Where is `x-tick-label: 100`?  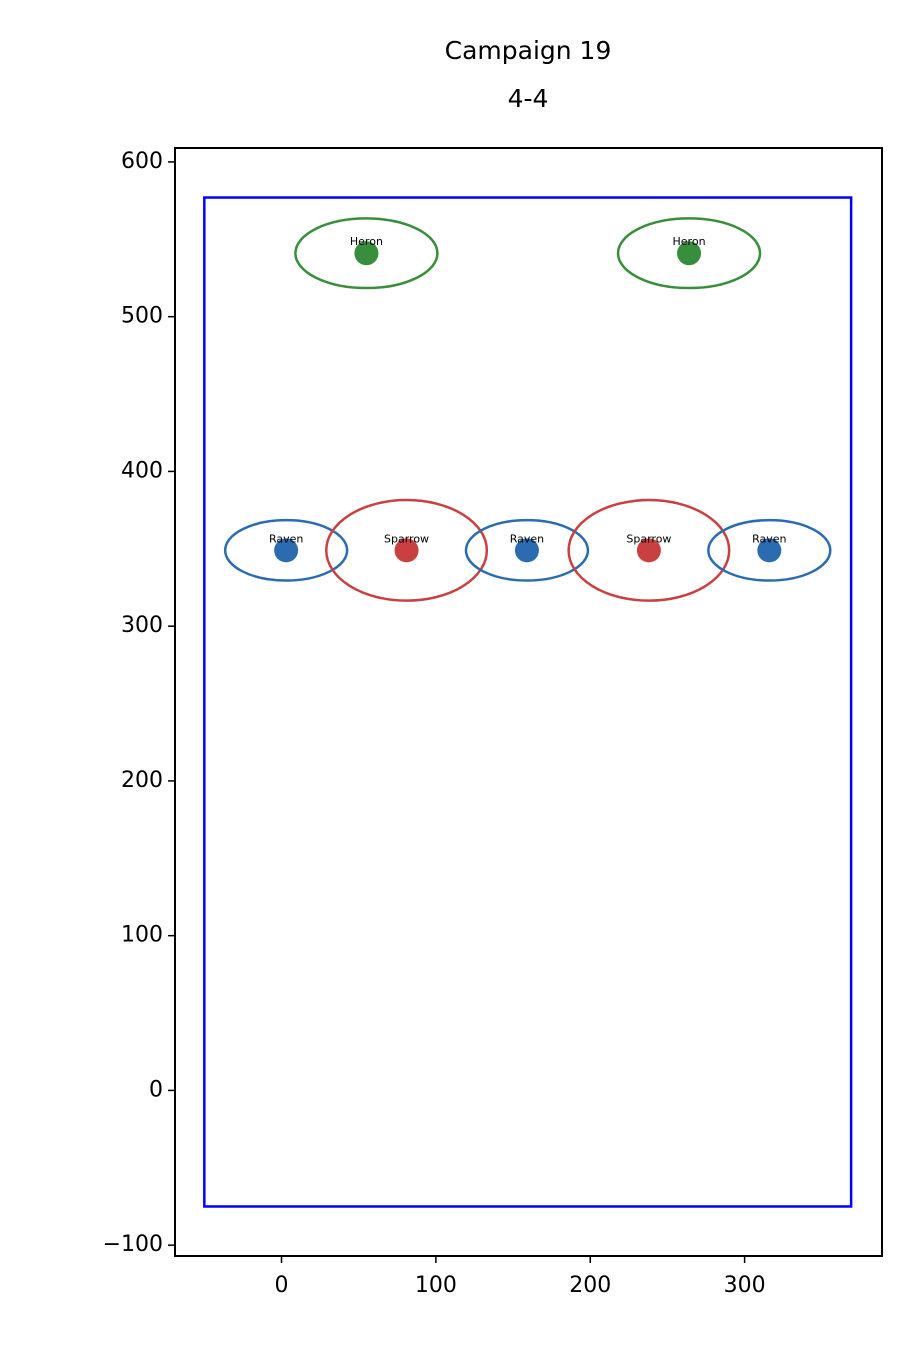 x-tick-label: 100 is located at coordinates (436, 1285).